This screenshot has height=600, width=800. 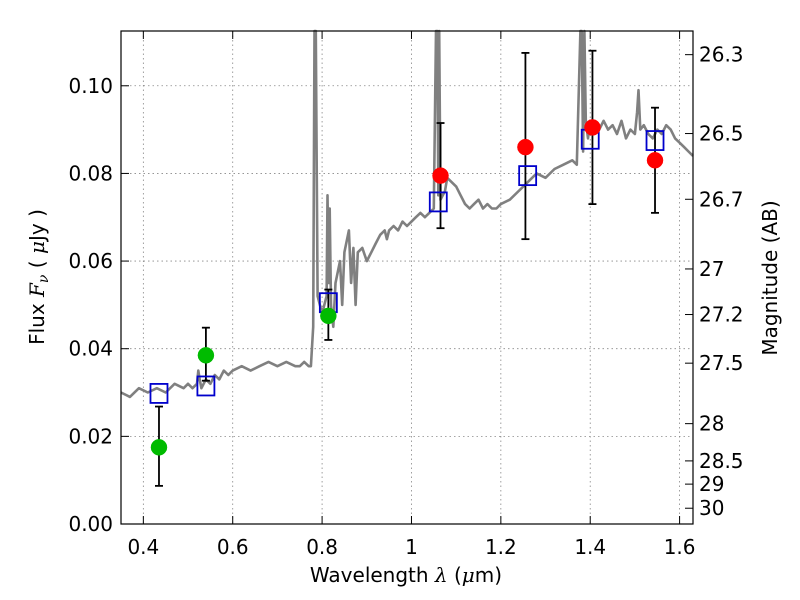 What do you see at coordinates (38, 277) in the screenshot?
I see `y-axis-title: Flux Fν ( μJy )` at bounding box center [38, 277].